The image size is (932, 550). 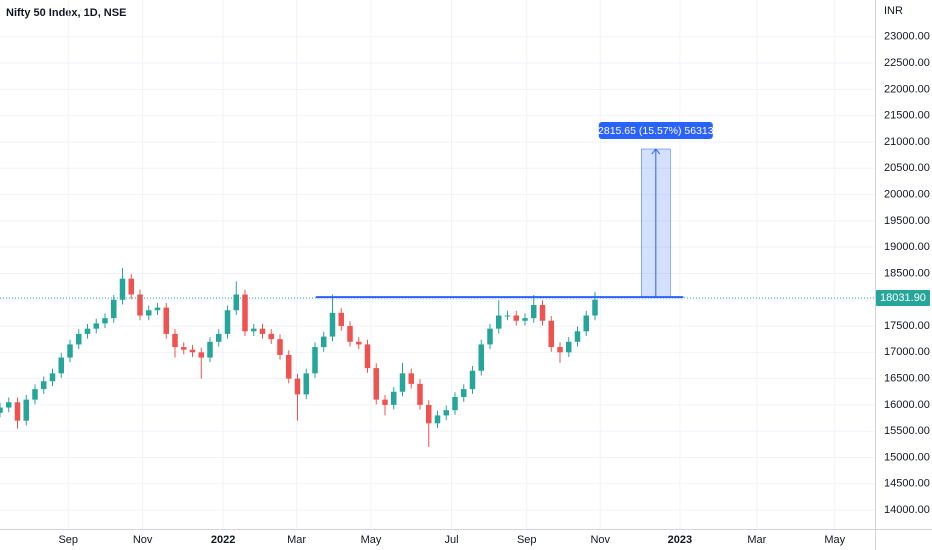 What do you see at coordinates (527, 540) in the screenshot?
I see `x-tick-label: Sep` at bounding box center [527, 540].